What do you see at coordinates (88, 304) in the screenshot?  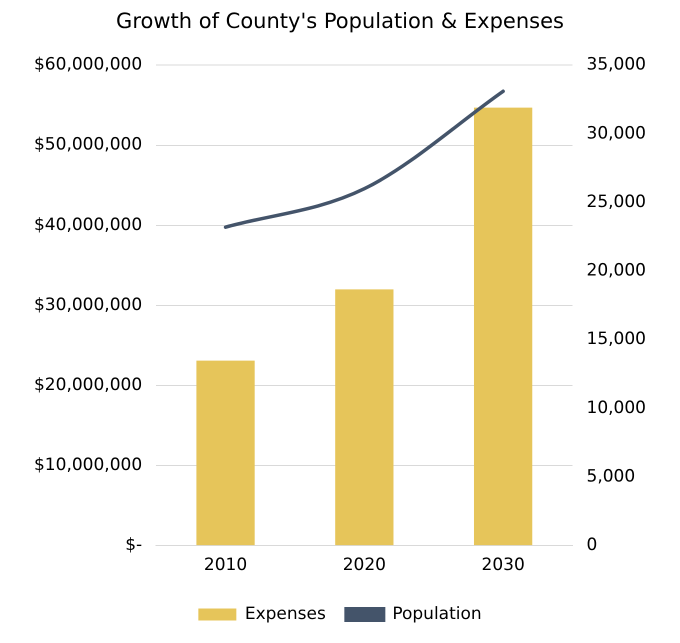 I see `y-tick-label: $30,000,000` at bounding box center [88, 304].